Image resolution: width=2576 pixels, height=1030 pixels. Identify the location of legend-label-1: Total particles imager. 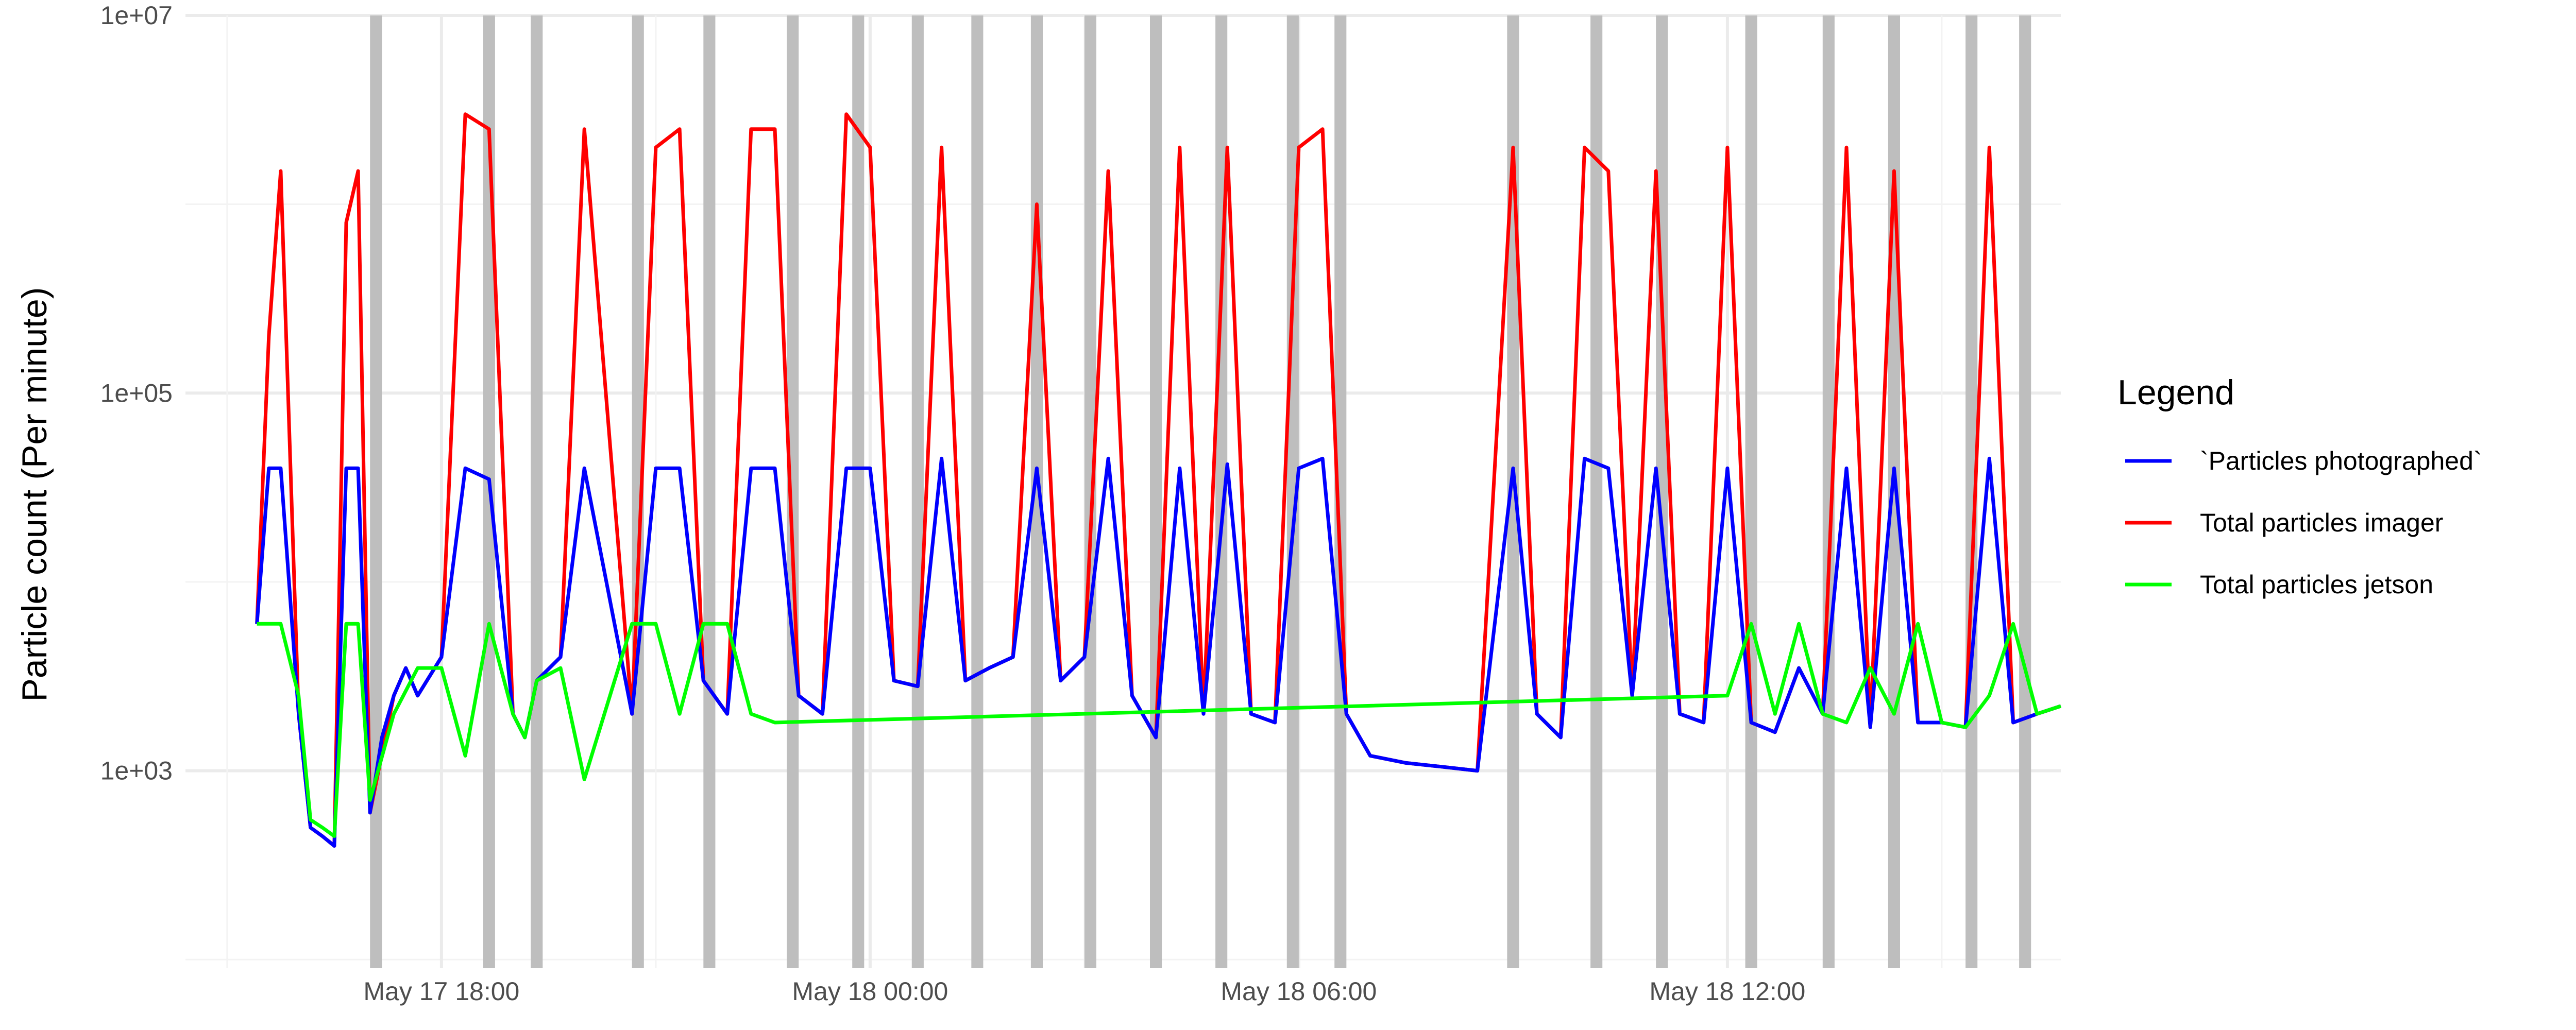
(2321, 522).